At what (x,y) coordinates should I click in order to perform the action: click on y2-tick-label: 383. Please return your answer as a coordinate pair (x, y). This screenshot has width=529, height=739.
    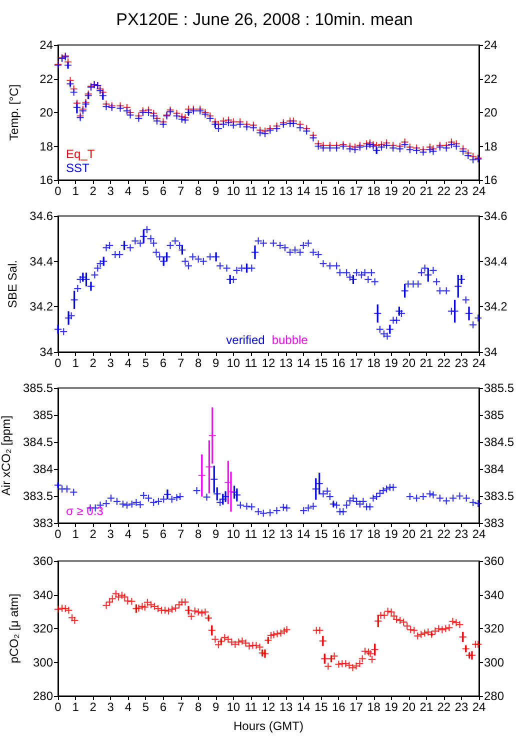
    Looking at the image, I should click on (494, 523).